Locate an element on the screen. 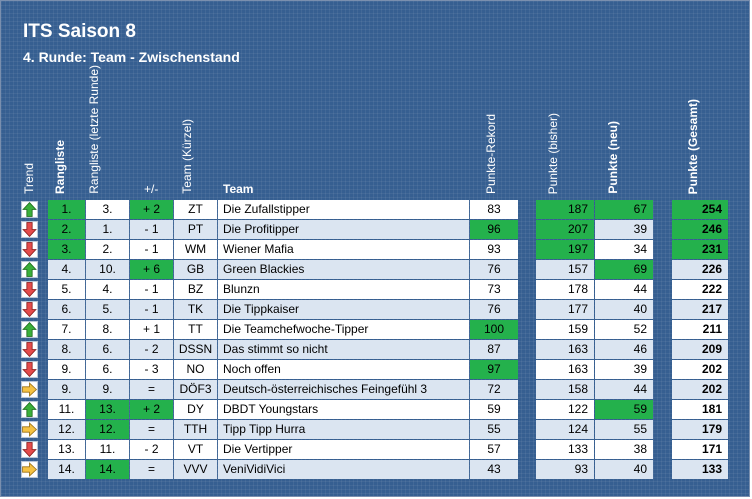  points-total-cell: 217 is located at coordinates (700, 309).